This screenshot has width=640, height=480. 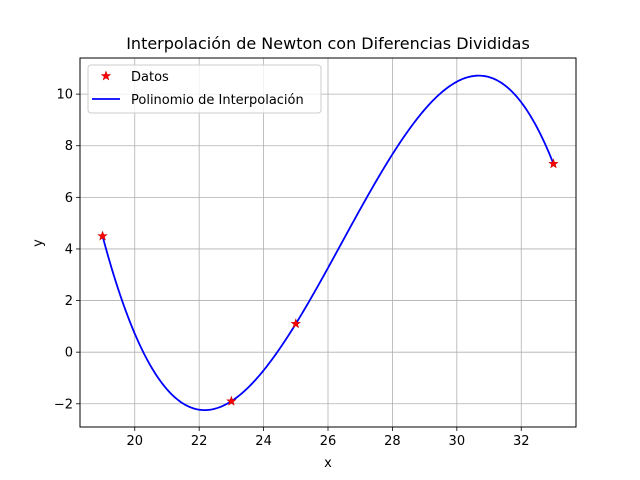 What do you see at coordinates (69, 146) in the screenshot?
I see `y-tick-label: 8` at bounding box center [69, 146].